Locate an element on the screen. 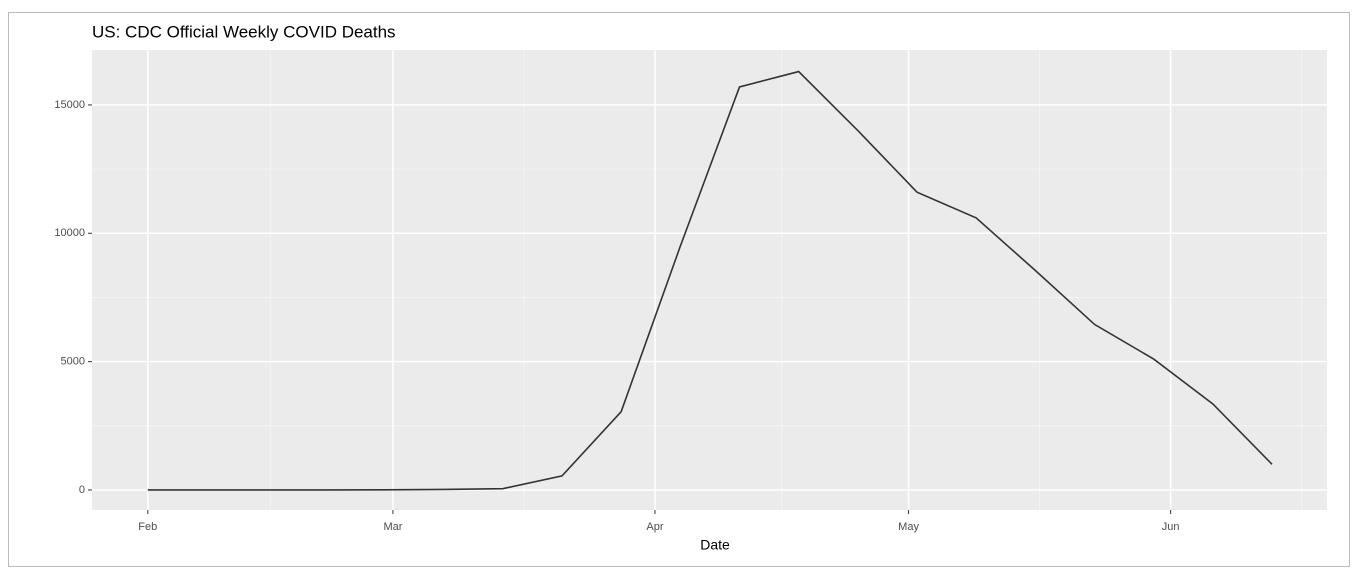 Image resolution: width=1358 pixels, height=580 pixels. y-tick-label: 5000 is located at coordinates (73, 362).